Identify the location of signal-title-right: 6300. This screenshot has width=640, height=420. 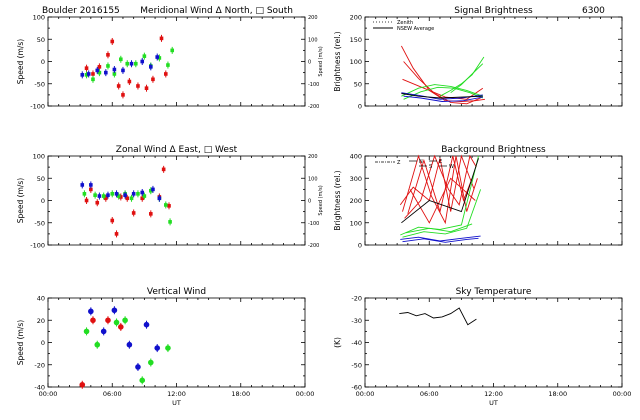
(593, 11).